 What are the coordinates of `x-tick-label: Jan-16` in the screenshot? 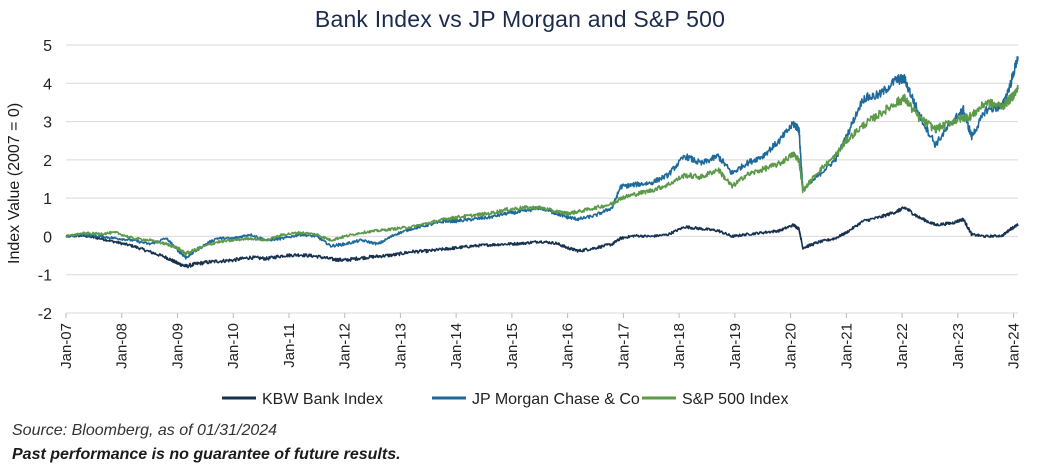 It's located at (568, 346).